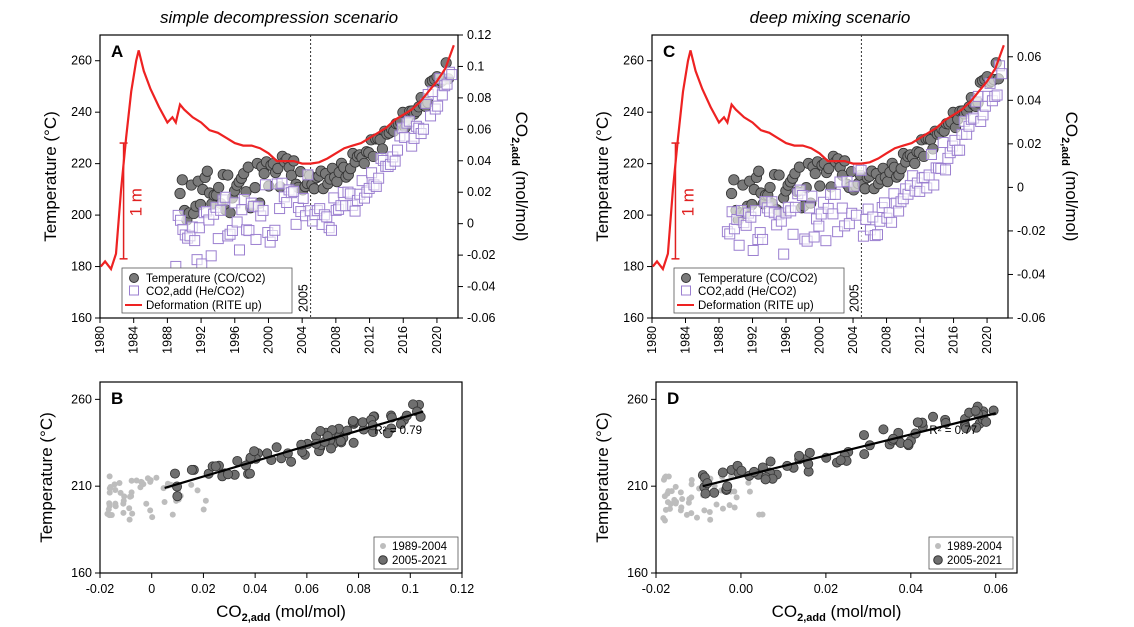 The image size is (1134, 627). I want to click on y-tick-label-c: 200, so click(633, 215).